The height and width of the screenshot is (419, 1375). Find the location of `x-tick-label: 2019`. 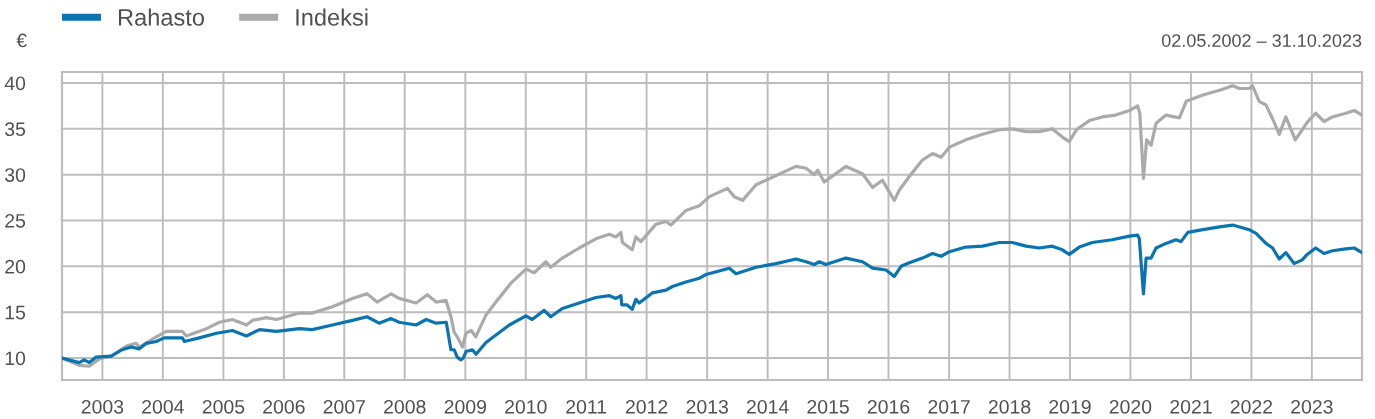

x-tick-label: 2019 is located at coordinates (1070, 406).